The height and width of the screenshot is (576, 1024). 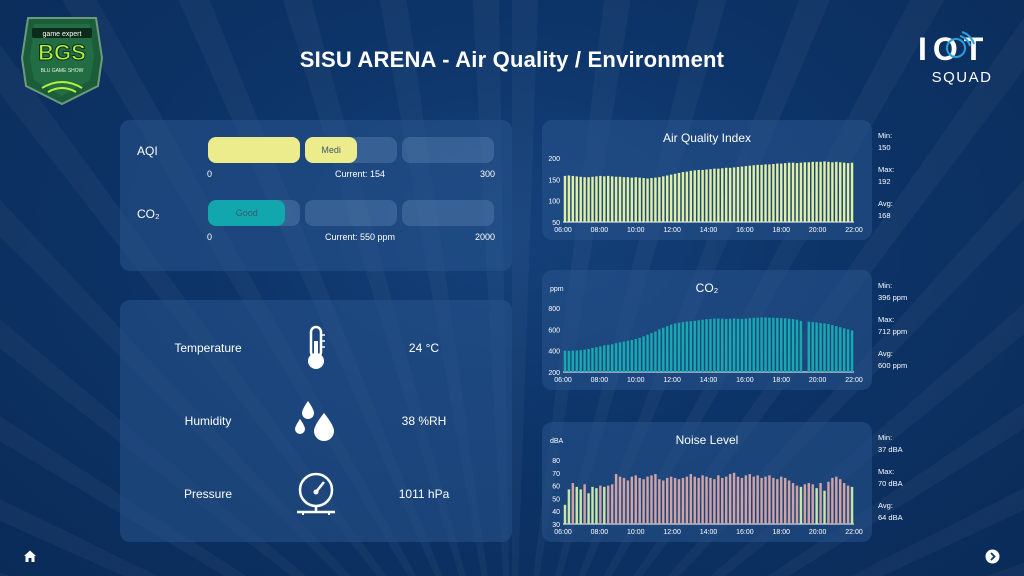 I want to click on svg-text: BLU GAME SHOW, so click(x=62, y=71).